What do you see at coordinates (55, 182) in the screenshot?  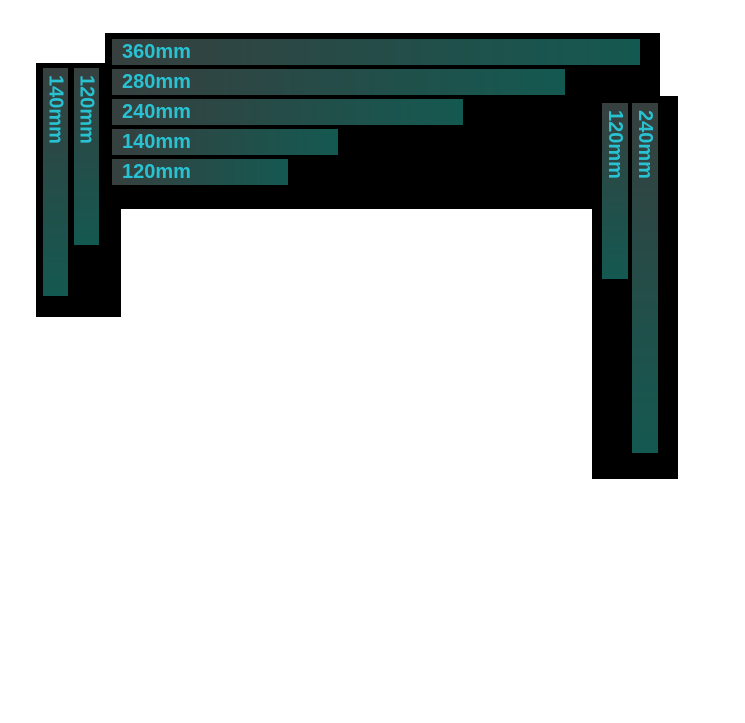 I see `size-bar-left-140: 140mm` at bounding box center [55, 182].